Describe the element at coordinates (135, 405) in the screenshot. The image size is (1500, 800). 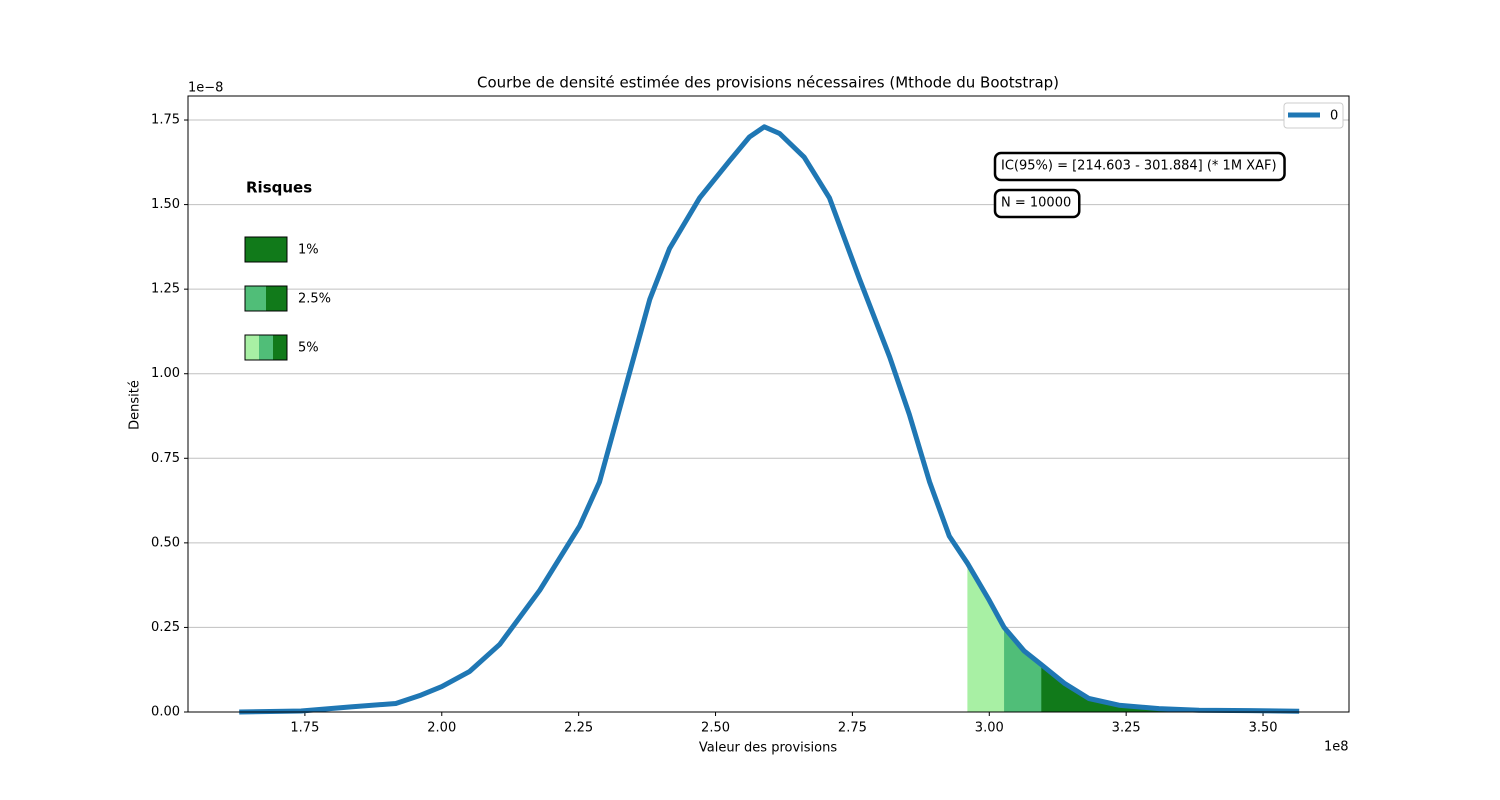
I see `y-axis-label: Densité` at that location.